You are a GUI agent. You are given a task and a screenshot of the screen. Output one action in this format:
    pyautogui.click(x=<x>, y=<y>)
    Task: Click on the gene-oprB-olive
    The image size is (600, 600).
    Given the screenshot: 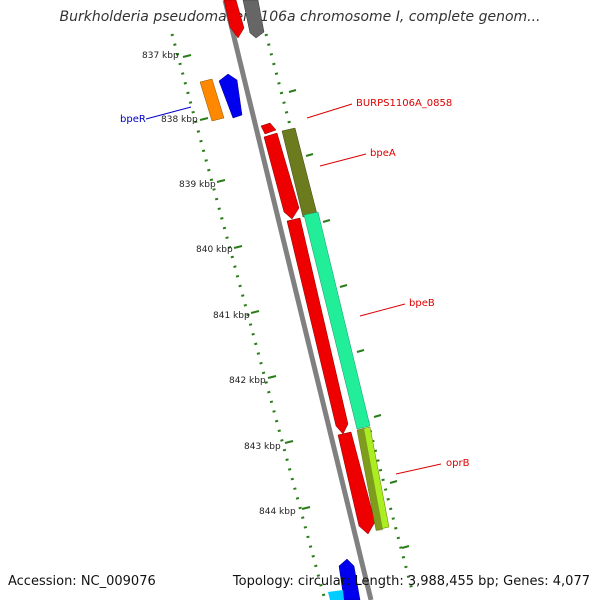 What is the action you would take?
    pyautogui.click(x=370, y=479)
    